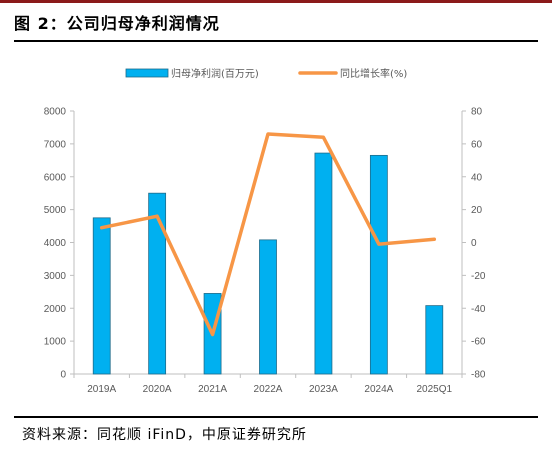 The image size is (552, 451). I want to click on figure-title: 图 2：公司归母净利润情况, so click(117, 23).